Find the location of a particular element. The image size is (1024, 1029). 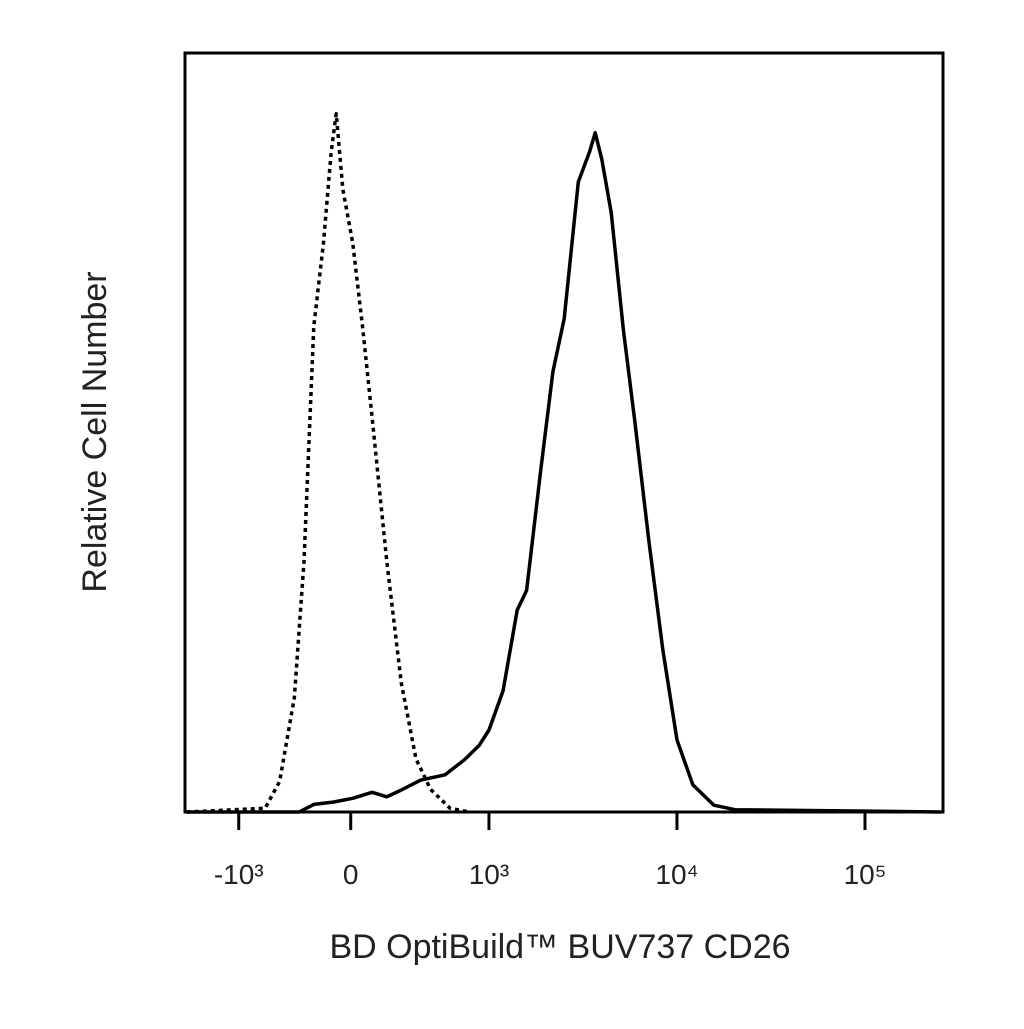

x-axis-title: BD OptiBuild™ BUV737 CD26 is located at coordinates (559, 947).